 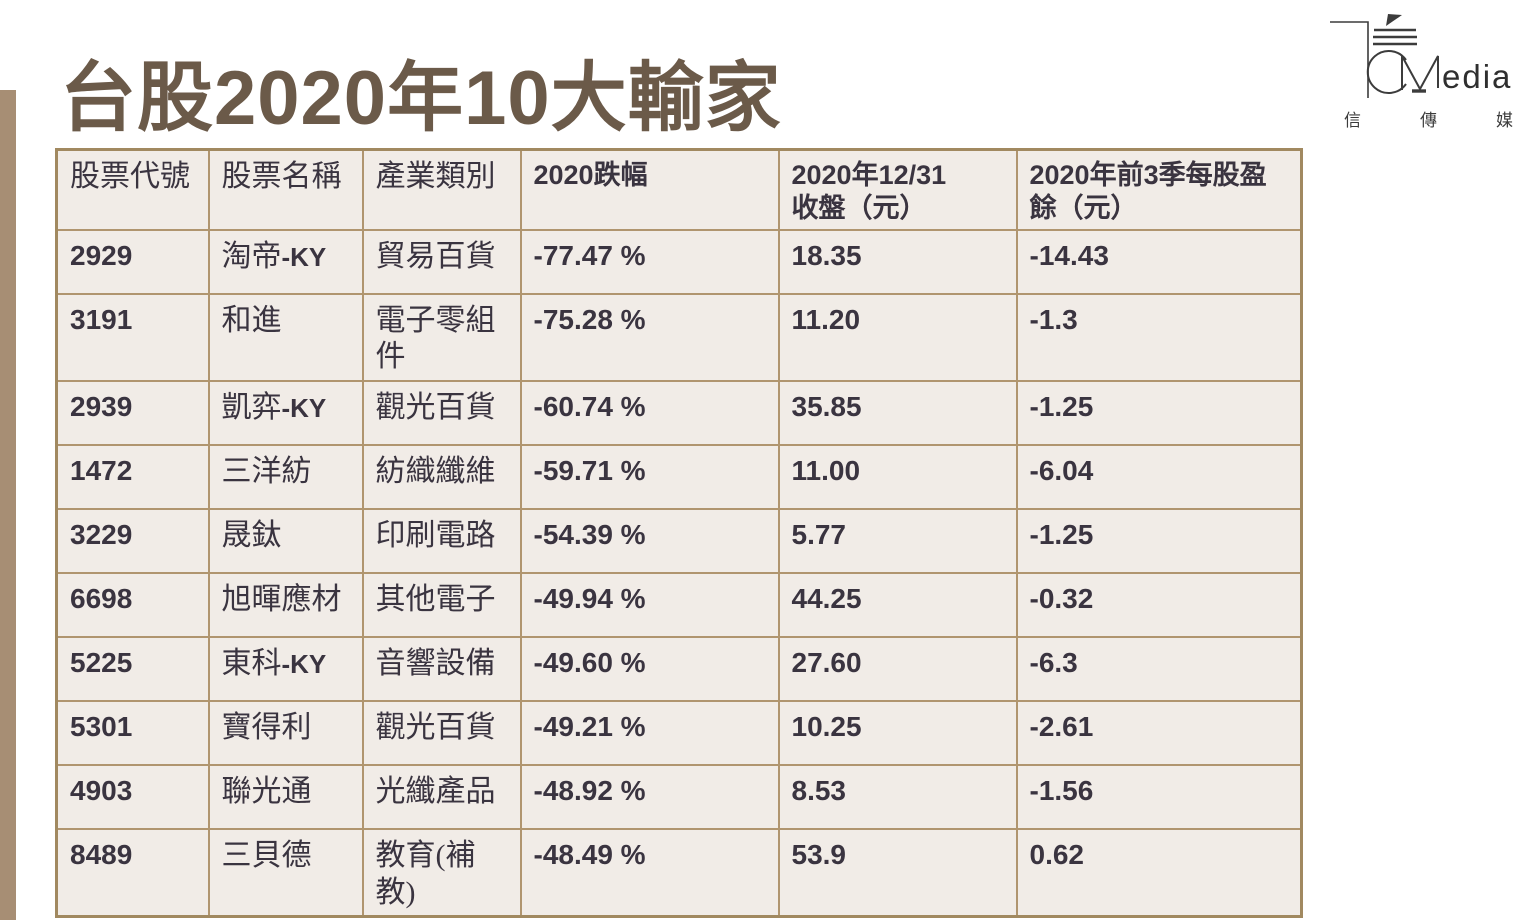 I want to click on cell-industry: 電子零組件, so click(x=441, y=337).